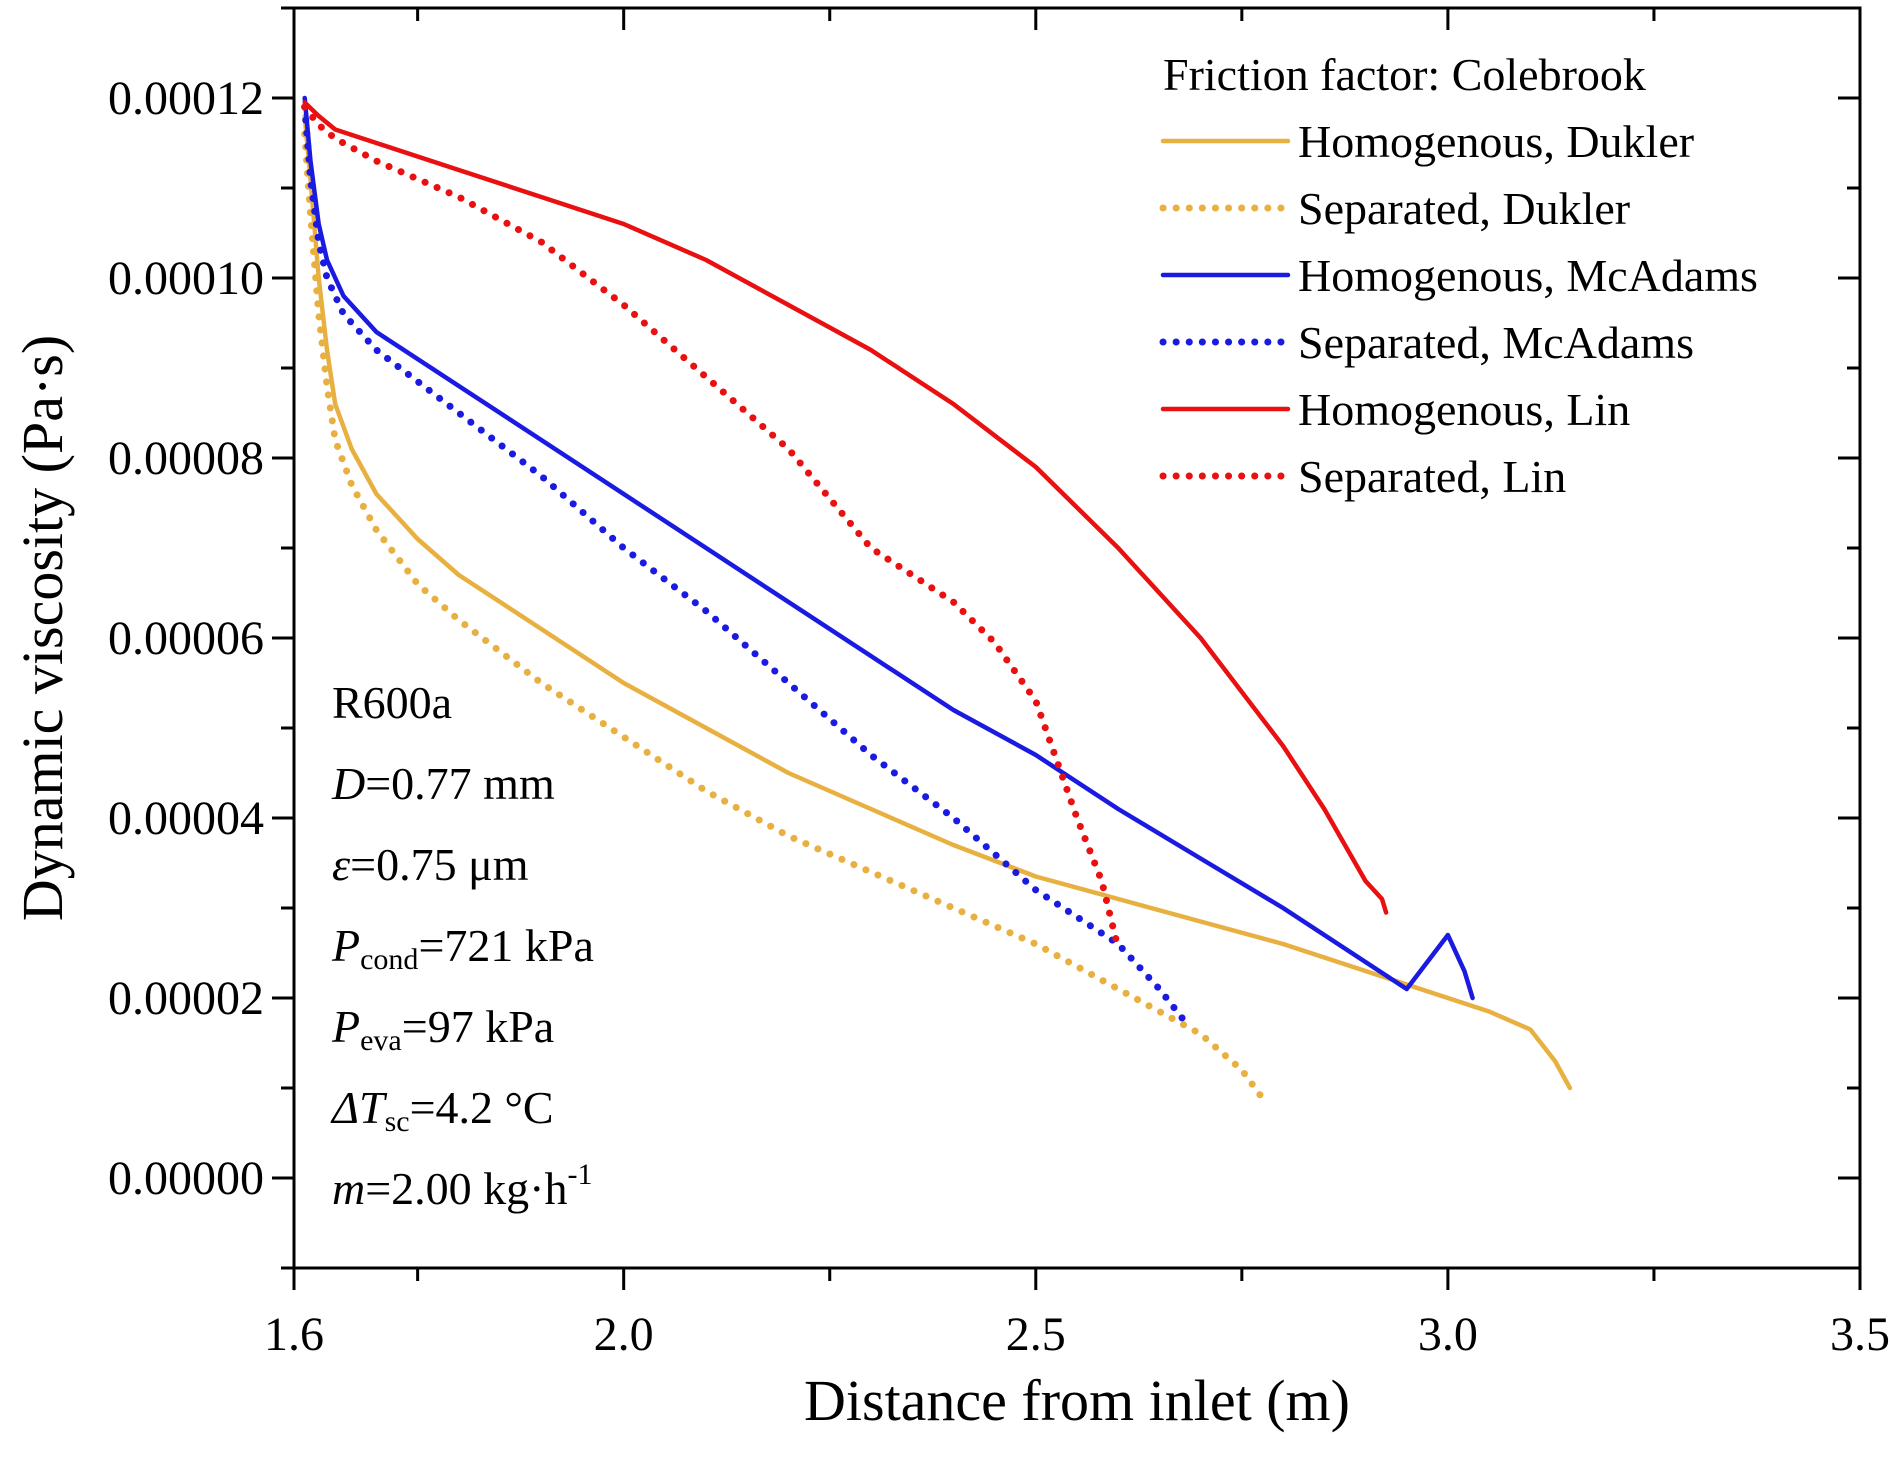 Image resolution: width=1890 pixels, height=1468 pixels. What do you see at coordinates (186, 638) in the screenshot?
I see `y-tick-label: 0.00006` at bounding box center [186, 638].